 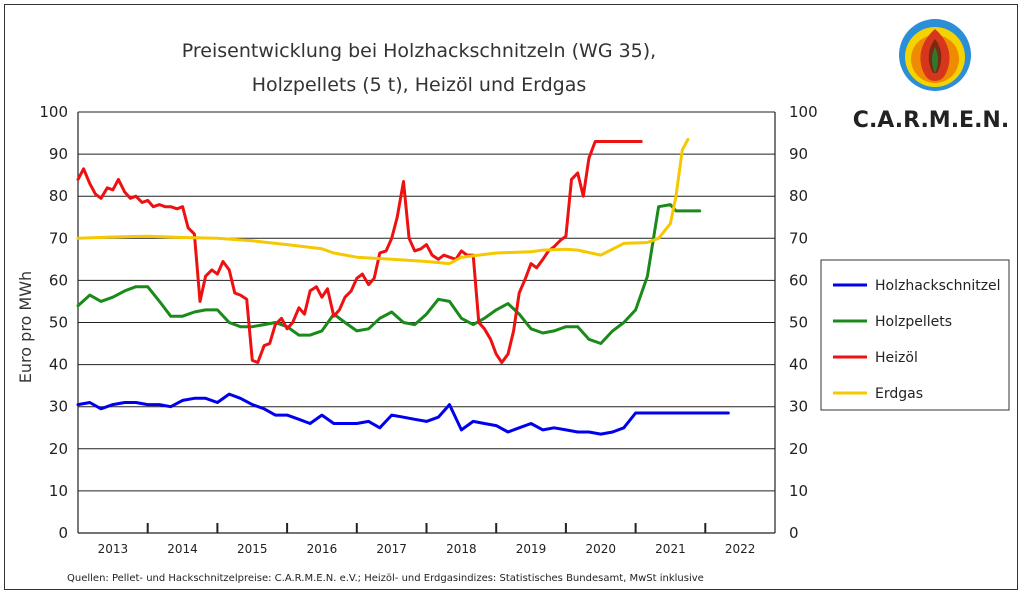 I want to click on x-tick-label: 2019, so click(x=531, y=549).